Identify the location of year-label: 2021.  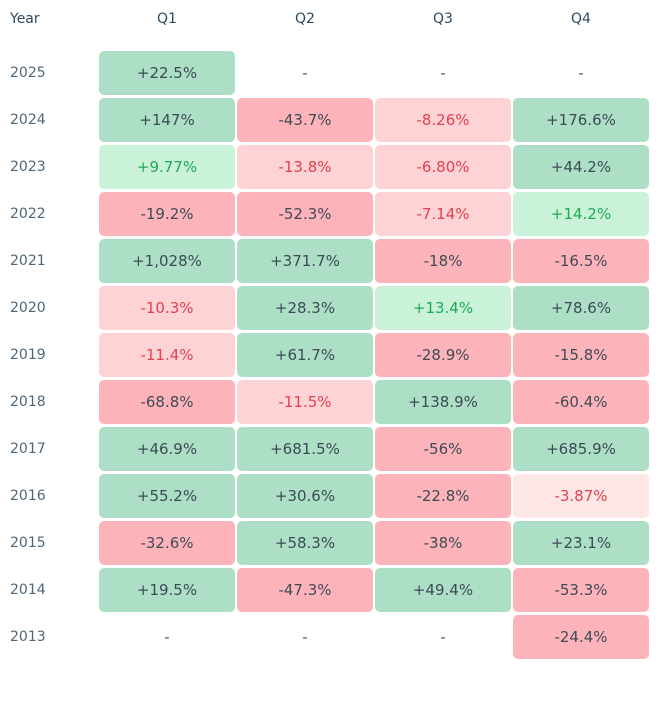
(28, 261).